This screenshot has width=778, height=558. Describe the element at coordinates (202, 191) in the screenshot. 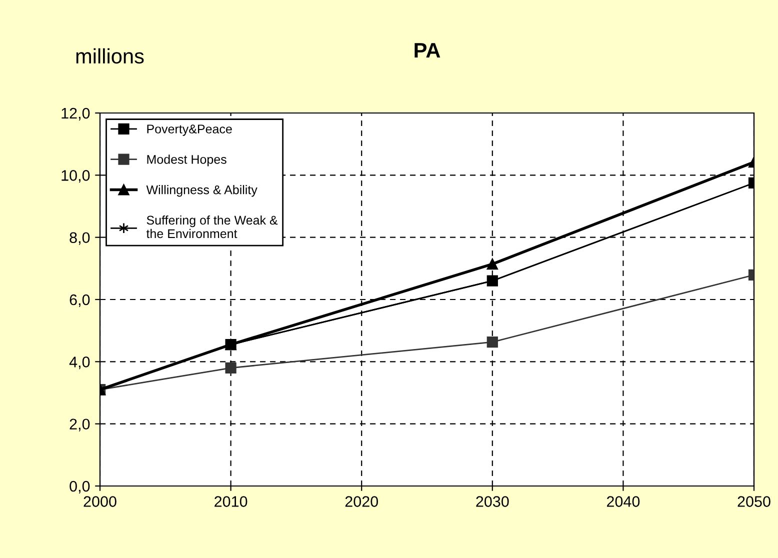

I see `legend-label: Willingness & Ability` at that location.